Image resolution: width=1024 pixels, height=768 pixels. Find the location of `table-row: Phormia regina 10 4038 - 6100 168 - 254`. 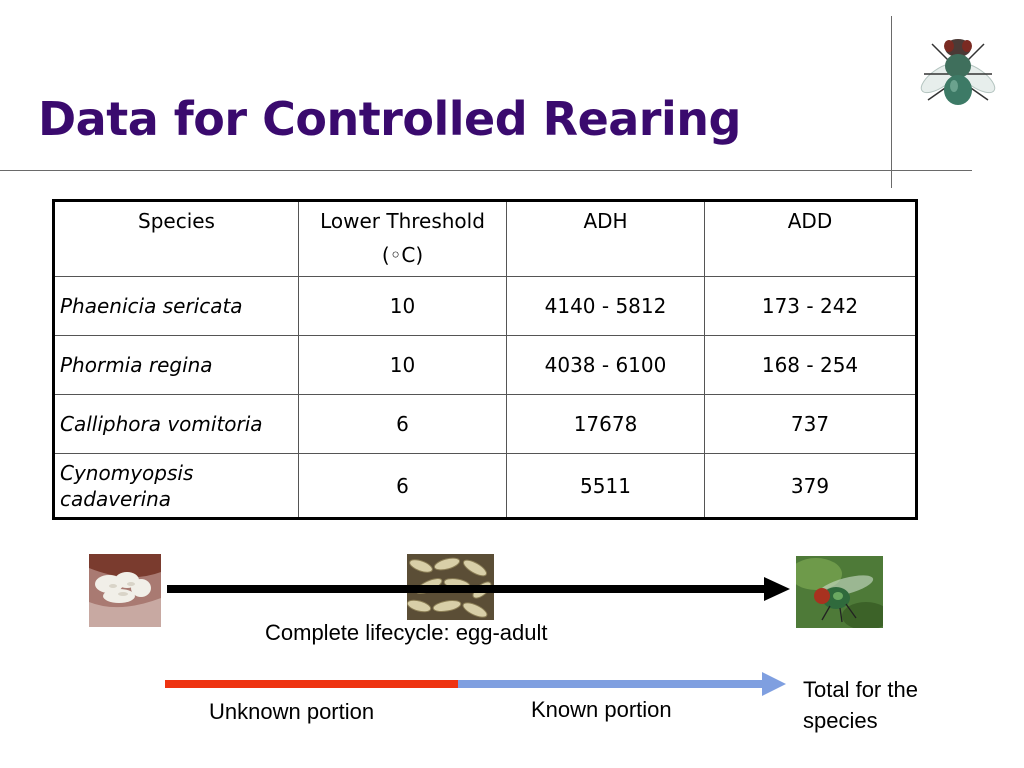

table-row: Phormia regina 10 4038 - 6100 168 - 254 is located at coordinates (485, 365).